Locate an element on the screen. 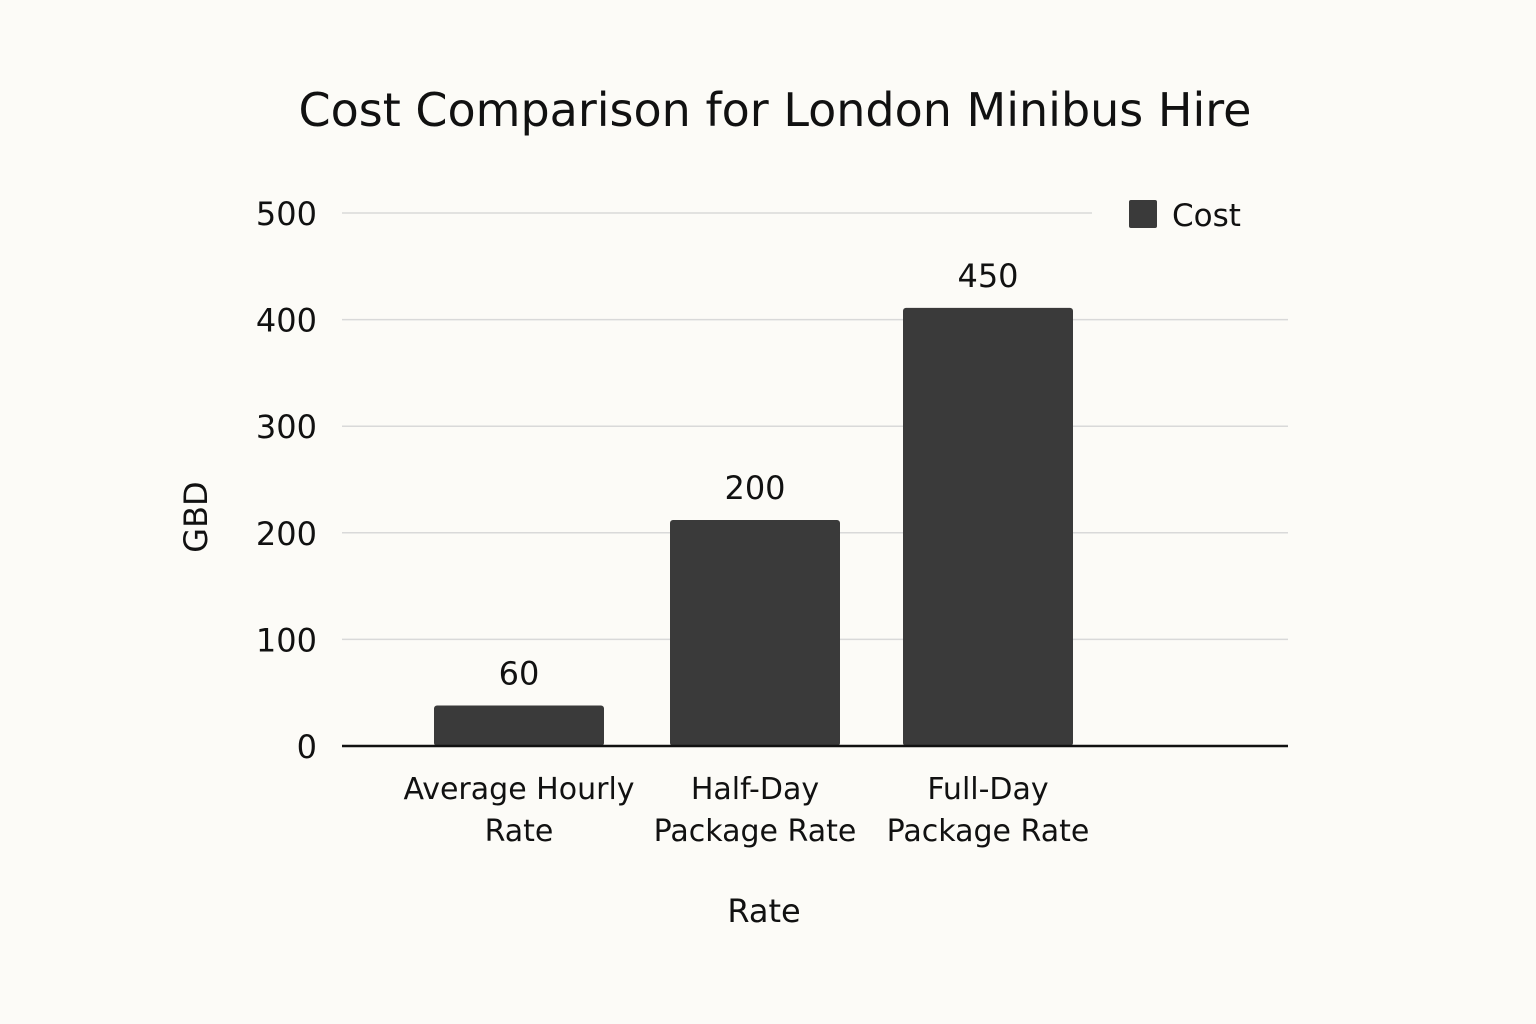  x-category-label: Average Hourly Rate is located at coordinates (518, 810).